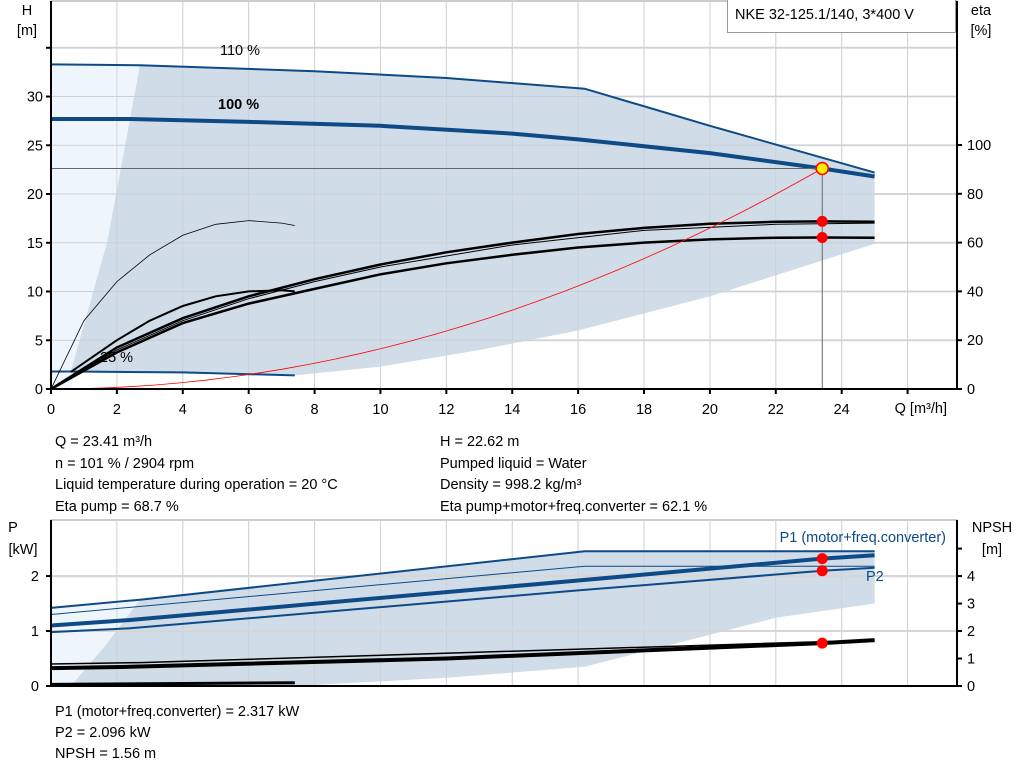 This screenshot has height=781, width=1024. I want to click on x-axis-label: Q [m³/h], so click(921, 409).